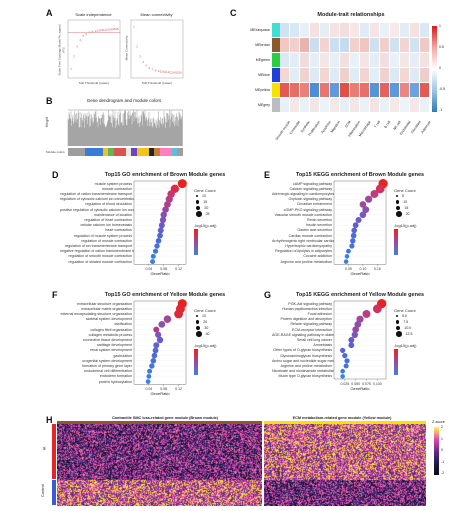  What do you see at coordinates (123, 324) in the screenshot?
I see `go-yellow-term-label: ossification` at bounding box center [123, 324].